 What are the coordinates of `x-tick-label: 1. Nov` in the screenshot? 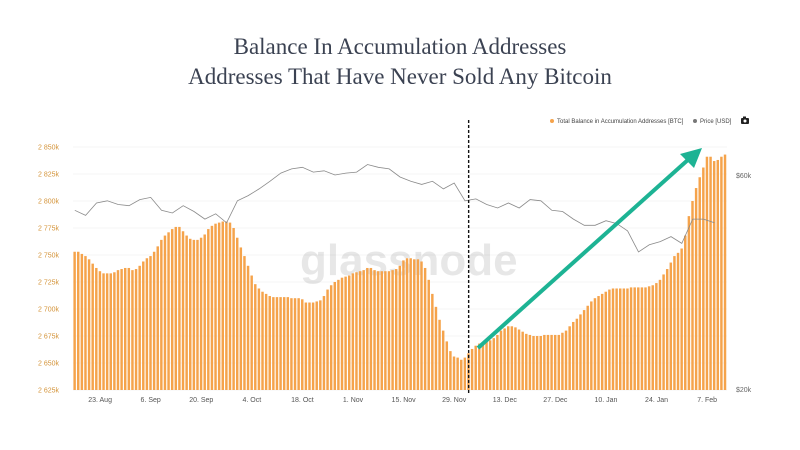 It's located at (353, 400).